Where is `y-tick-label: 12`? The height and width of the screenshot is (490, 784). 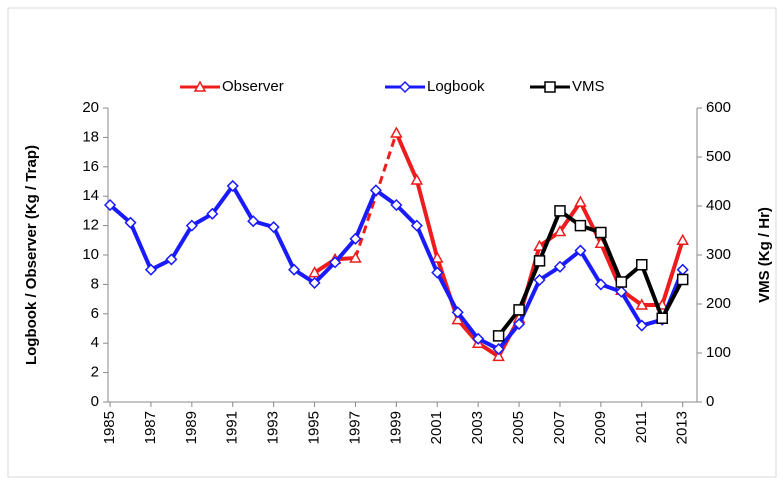 y-tick-label: 12 is located at coordinates (90, 225).